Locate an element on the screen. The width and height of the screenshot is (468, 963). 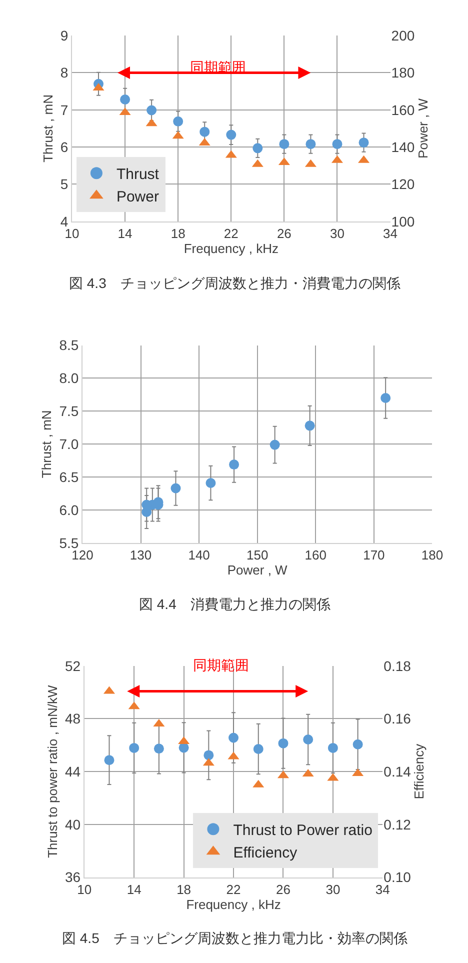
legend-label: Thrust is located at coordinates (138, 175).